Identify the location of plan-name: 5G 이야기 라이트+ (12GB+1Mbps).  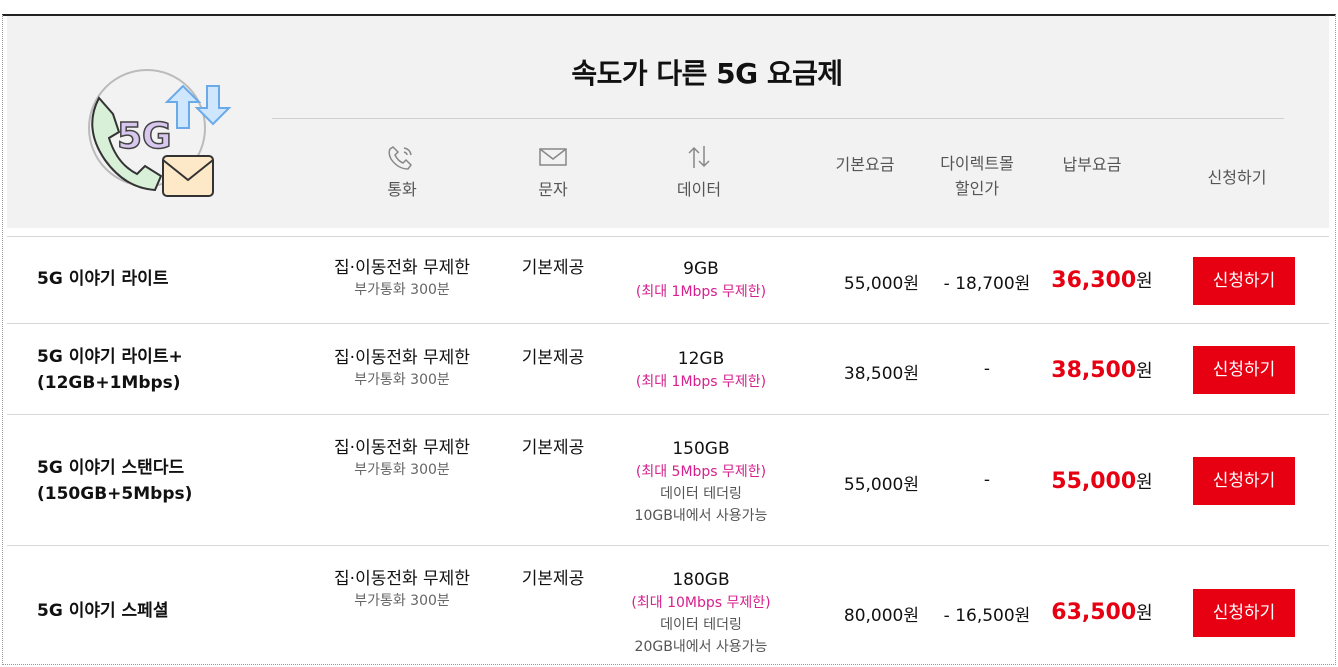
(110, 370).